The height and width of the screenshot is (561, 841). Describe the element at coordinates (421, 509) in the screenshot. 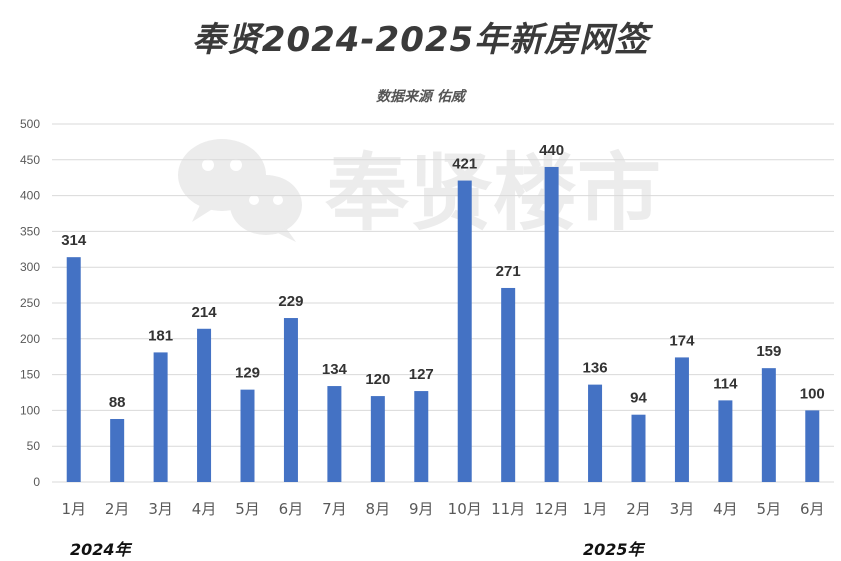

I see `x-tick-label: 9月` at that location.